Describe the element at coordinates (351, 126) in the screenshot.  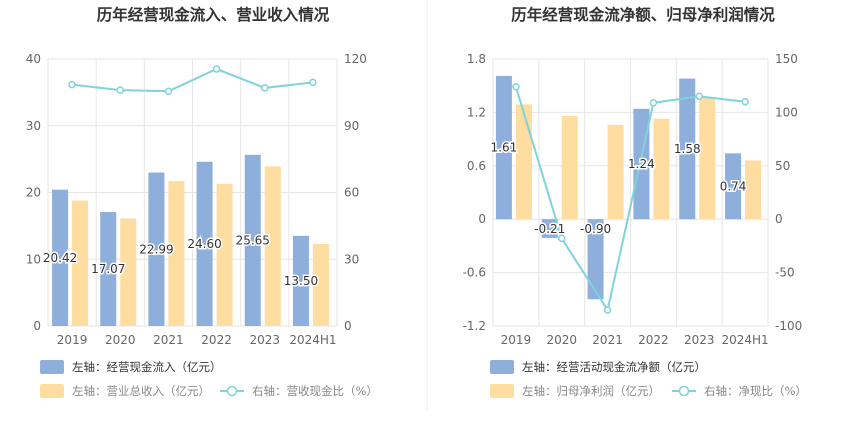
I see `right-axis-tick-label: 90` at that location.